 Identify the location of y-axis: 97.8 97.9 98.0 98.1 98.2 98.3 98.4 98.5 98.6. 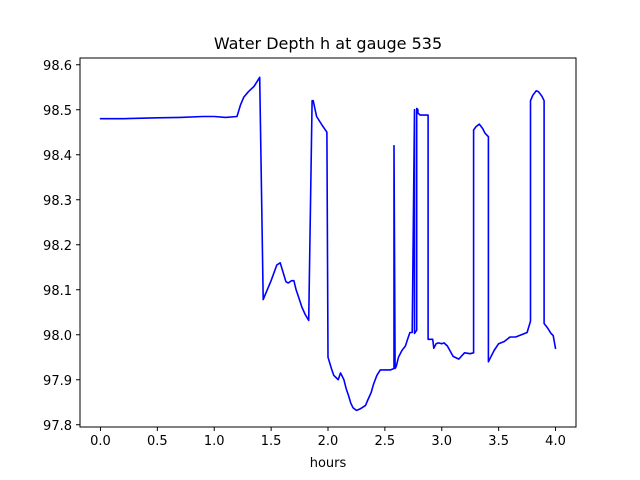
(61, 246).